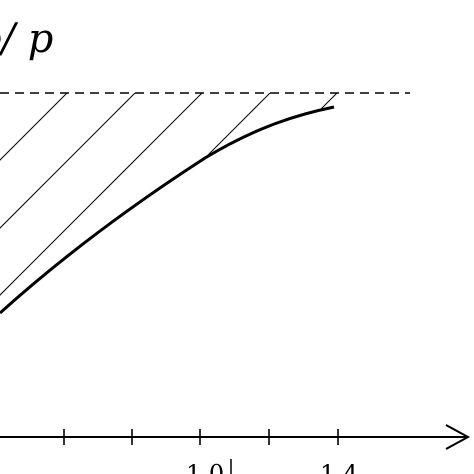 The image size is (474, 474). What do you see at coordinates (26, 39) in the screenshot?
I see `y-axis-label: ρ/ p` at bounding box center [26, 39].